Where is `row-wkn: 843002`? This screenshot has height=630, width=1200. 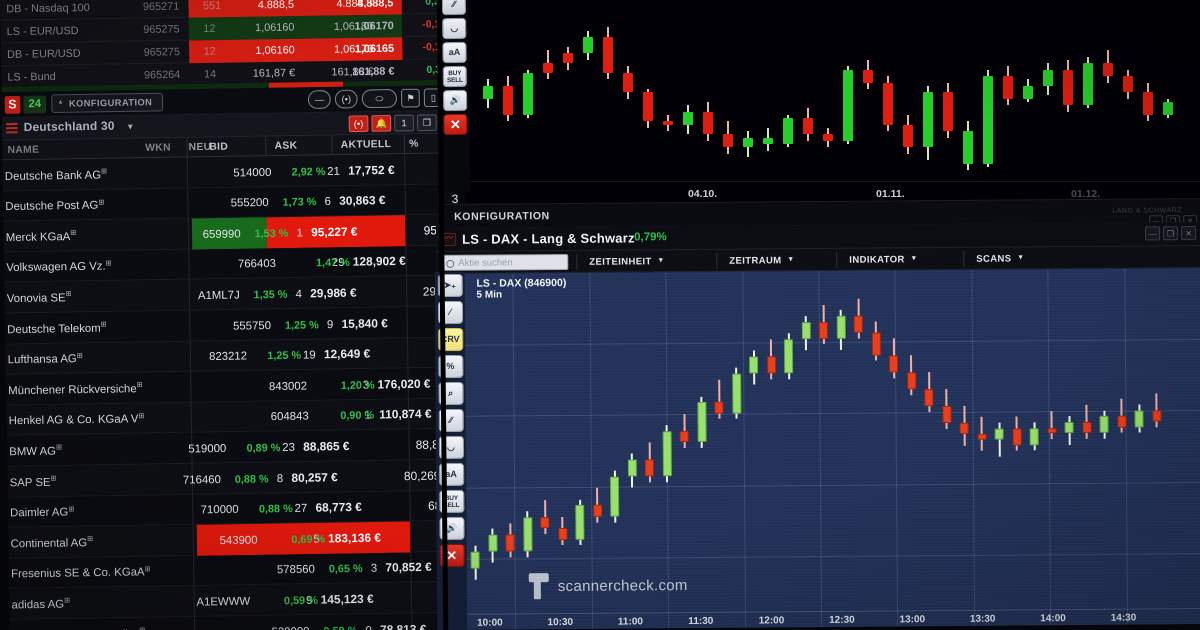
row-wkn: 843002 is located at coordinates (288, 387).